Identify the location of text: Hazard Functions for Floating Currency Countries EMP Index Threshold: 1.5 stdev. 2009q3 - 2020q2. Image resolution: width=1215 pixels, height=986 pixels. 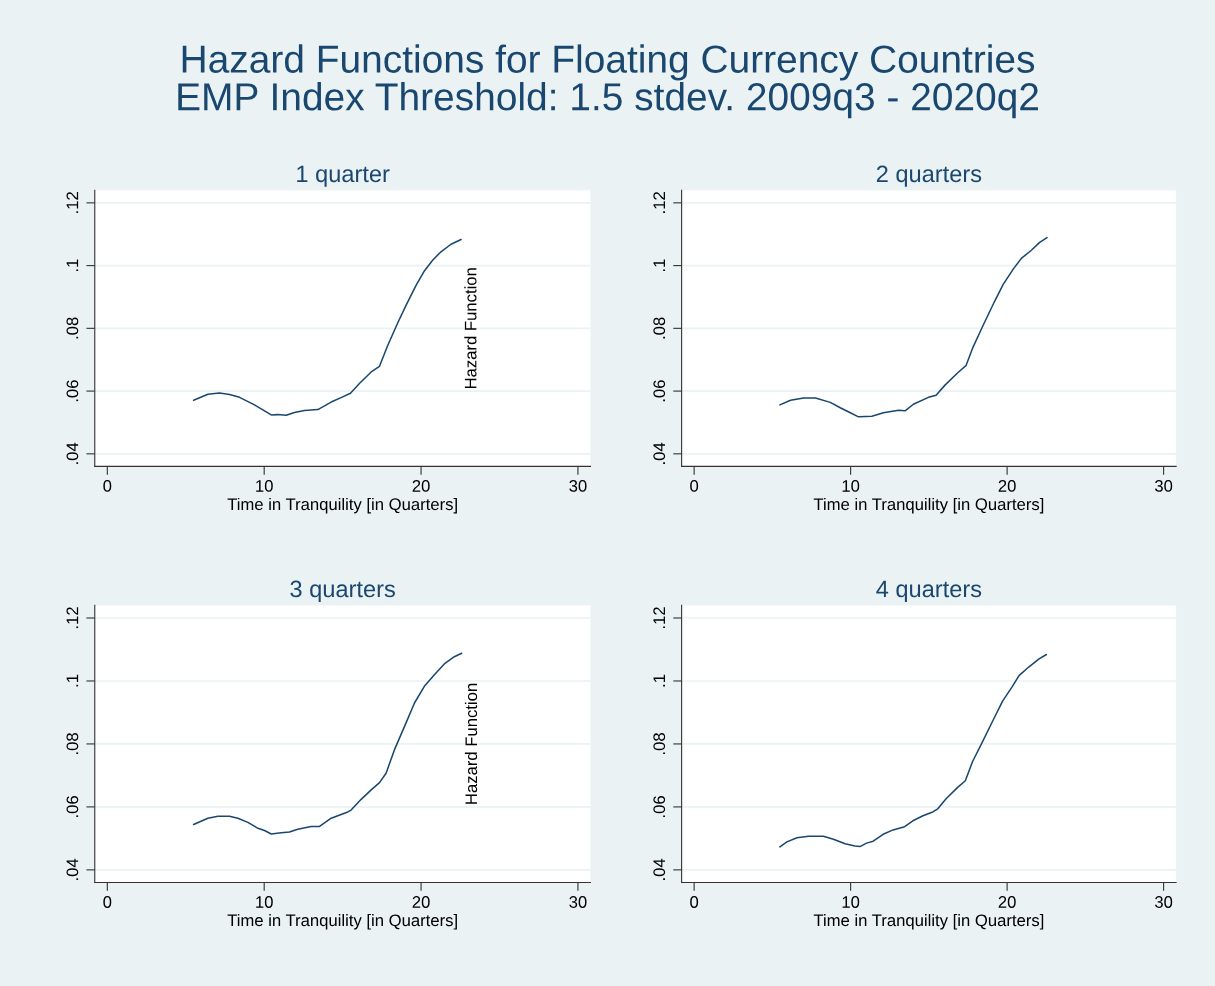
(608, 81).